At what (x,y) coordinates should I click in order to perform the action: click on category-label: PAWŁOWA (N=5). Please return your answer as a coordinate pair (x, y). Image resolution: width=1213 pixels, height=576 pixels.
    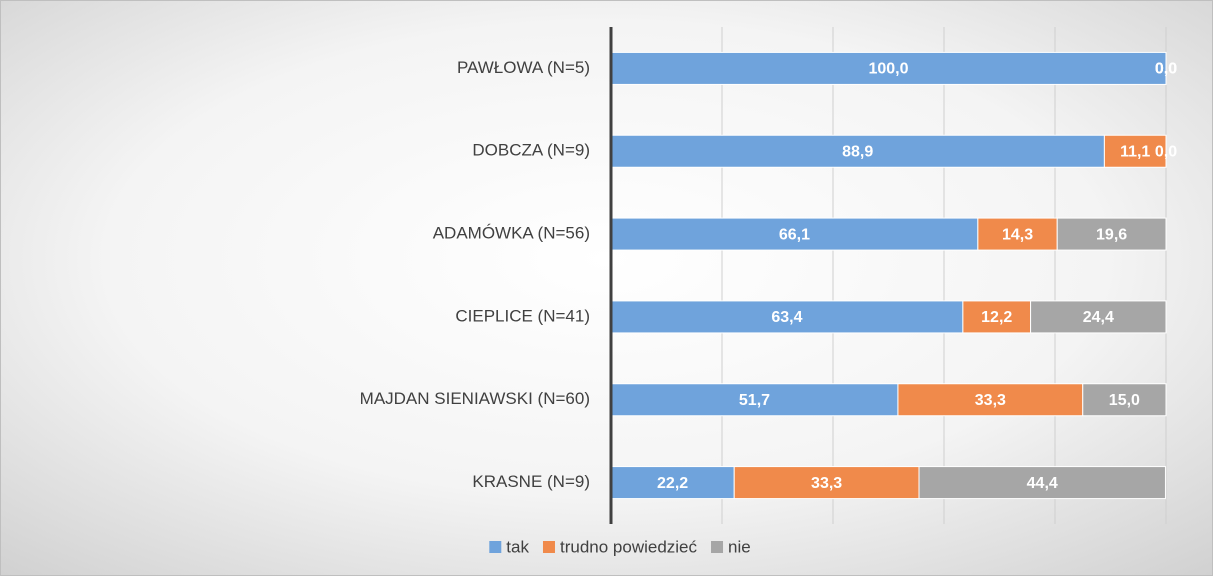
    Looking at the image, I should click on (523, 67).